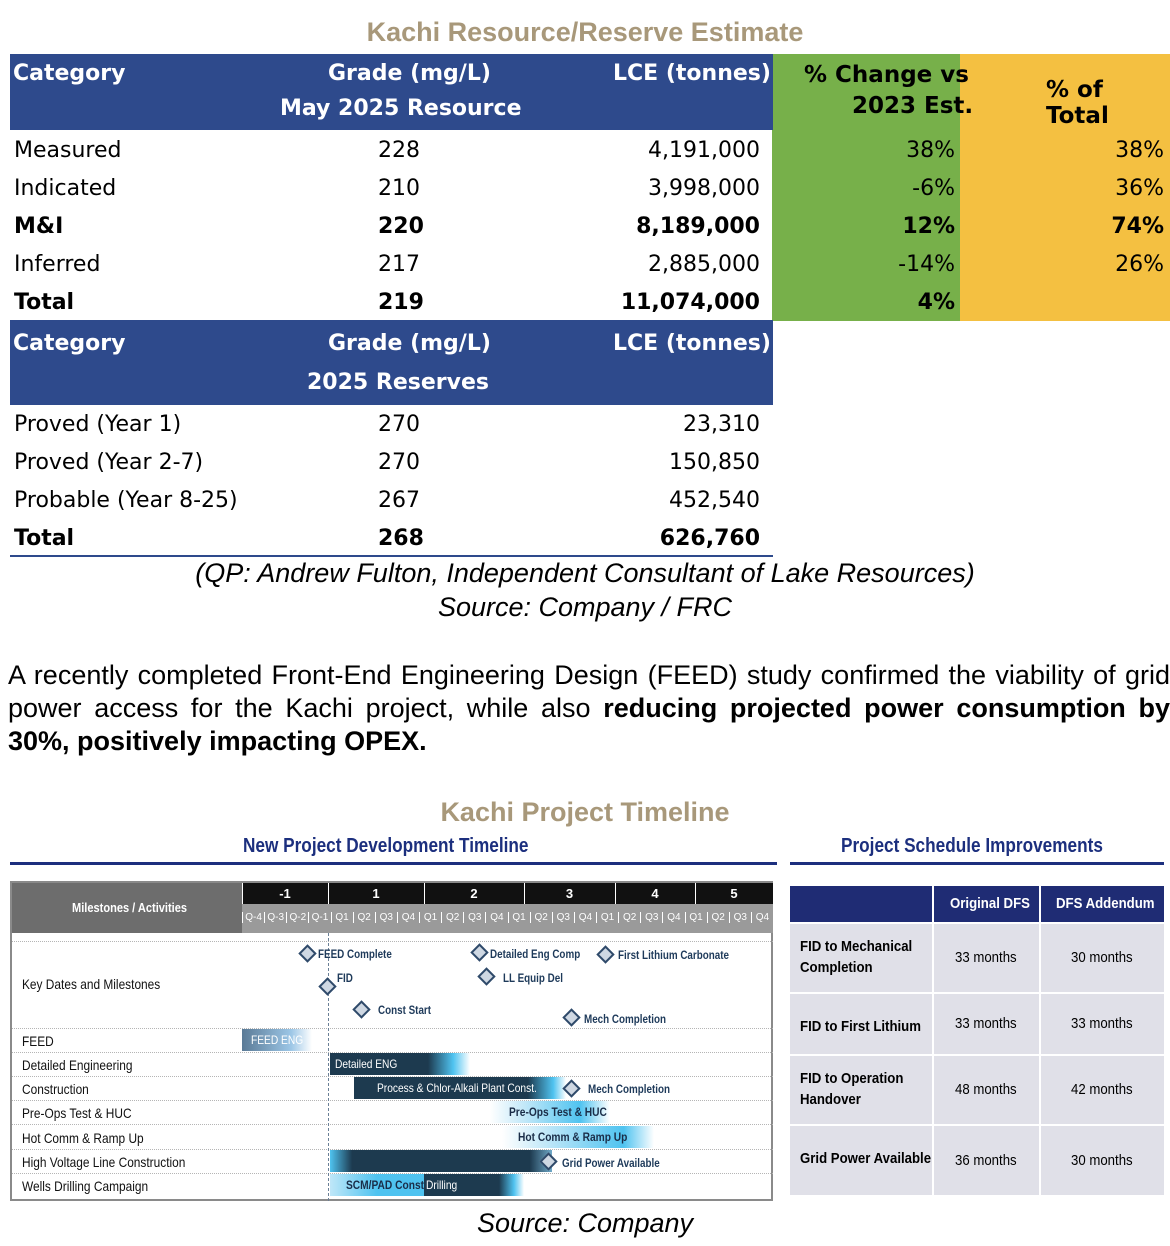 This screenshot has height=1246, width=1170. Describe the element at coordinates (704, 150) in the screenshot. I see `resource-row-lce: 4,191,000` at that location.